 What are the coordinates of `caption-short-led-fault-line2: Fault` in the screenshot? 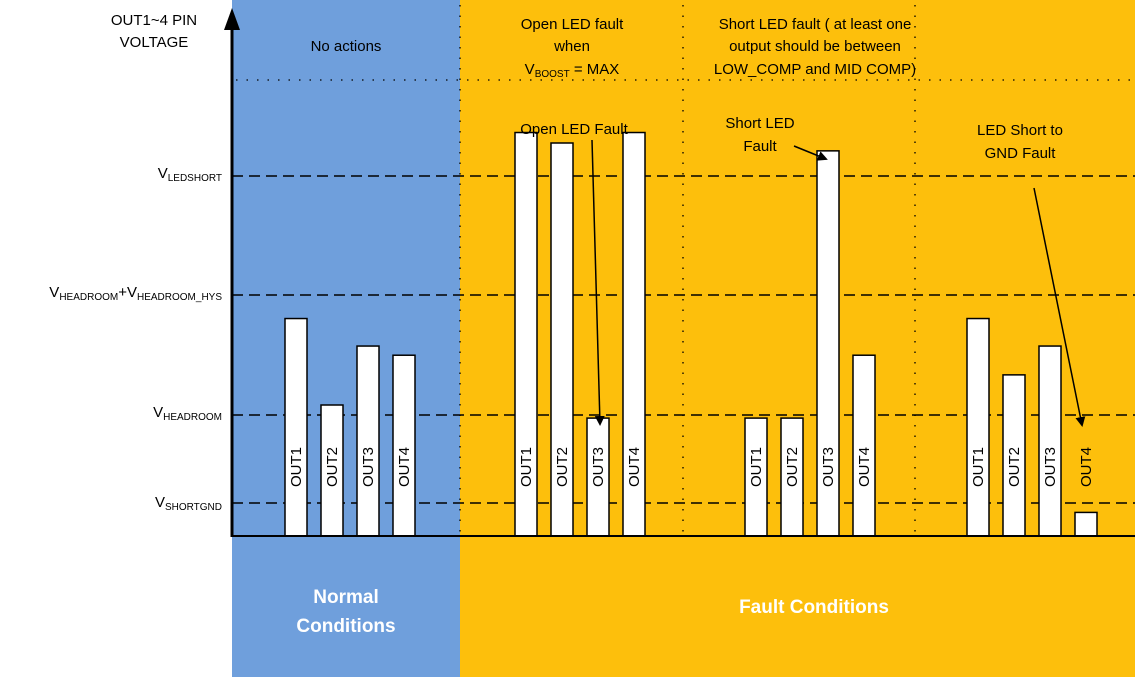 It's located at (760, 146).